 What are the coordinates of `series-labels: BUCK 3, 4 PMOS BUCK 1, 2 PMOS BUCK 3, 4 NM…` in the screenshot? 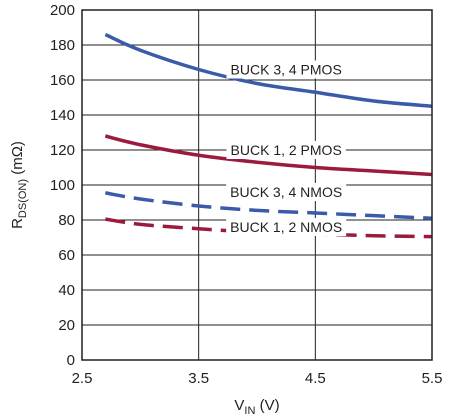 It's located at (286, 148).